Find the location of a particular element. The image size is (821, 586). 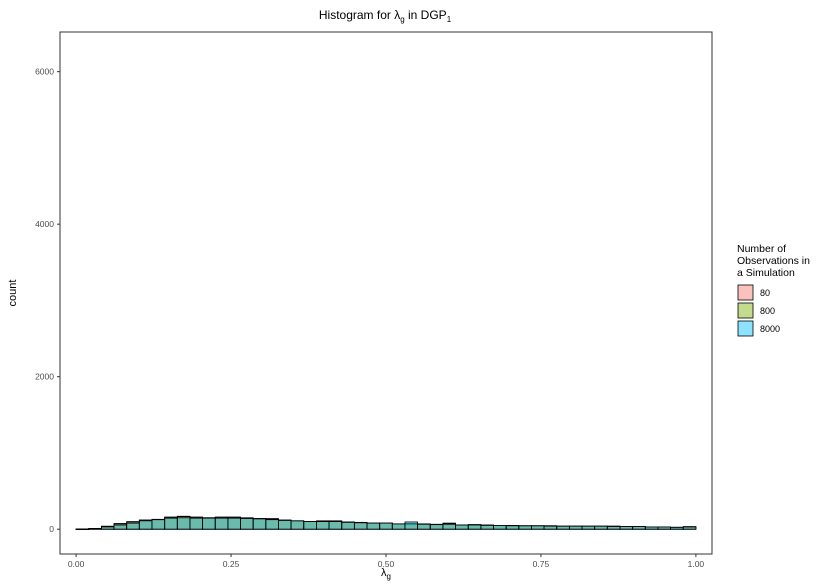

x-axis-title: λg is located at coordinates (386, 574).